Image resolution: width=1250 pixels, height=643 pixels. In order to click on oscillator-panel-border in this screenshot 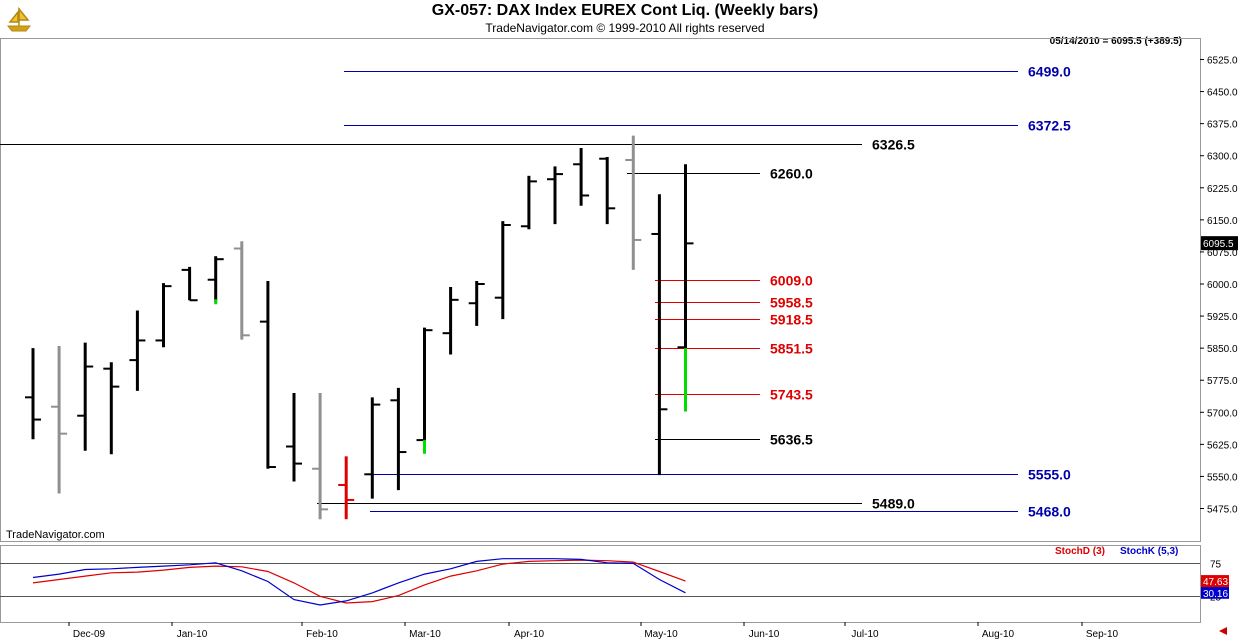, I will do `click(600, 584)`.